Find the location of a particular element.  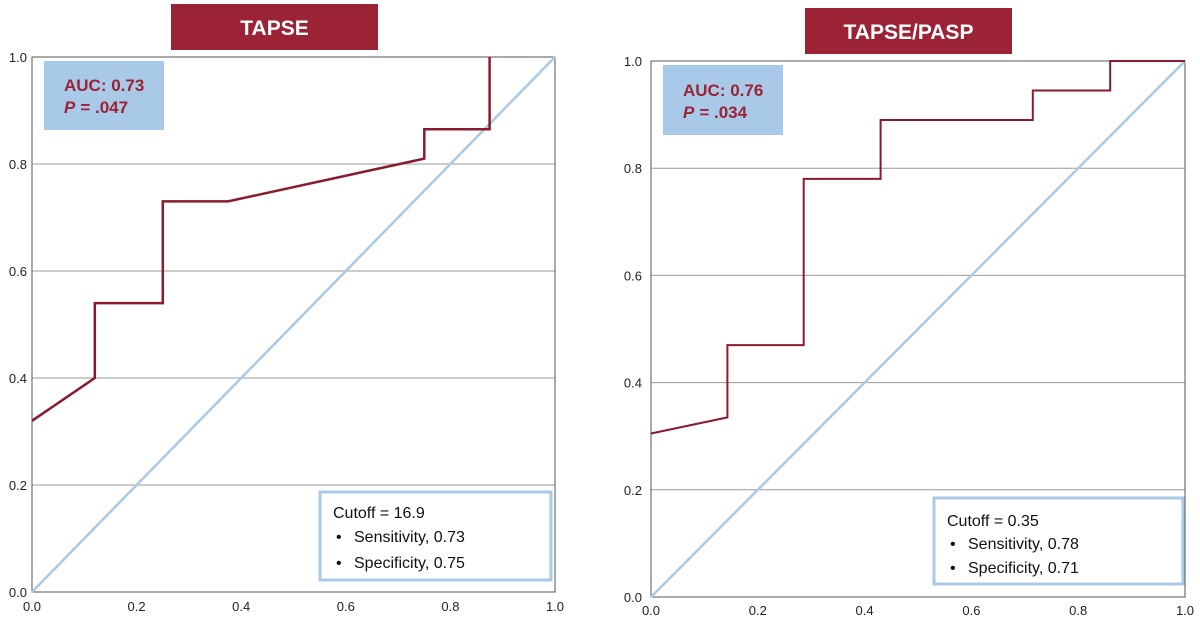

auc-box: AUC: 0.73 P = .047 is located at coordinates (104, 95).